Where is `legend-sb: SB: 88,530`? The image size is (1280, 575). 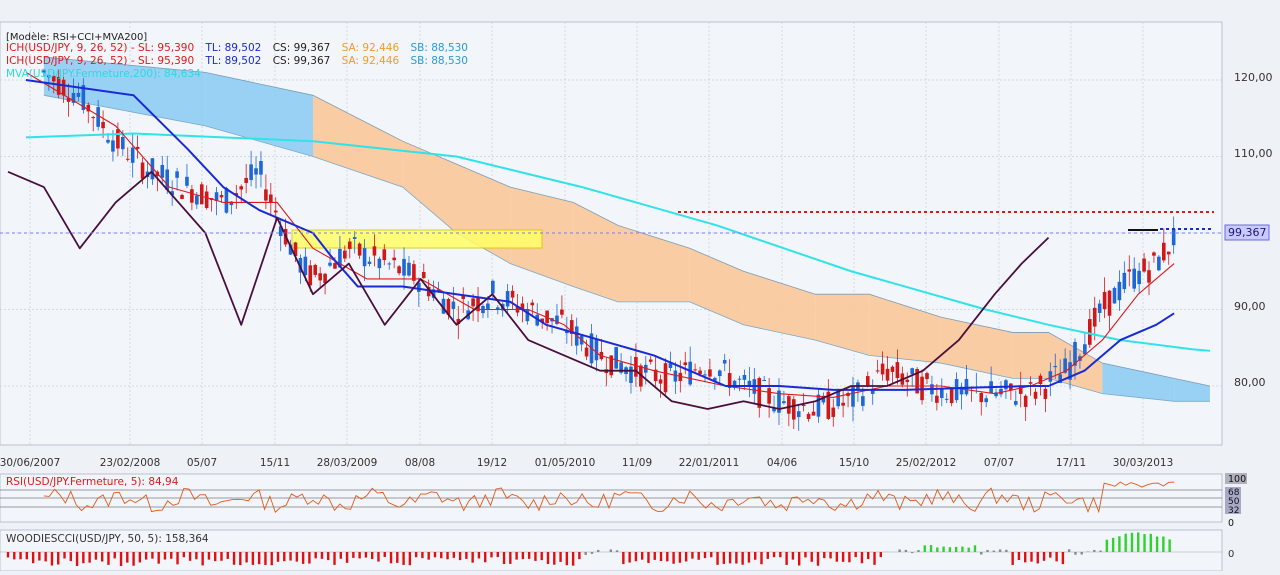
legend-sb: SB: 88,530 is located at coordinates (439, 48).